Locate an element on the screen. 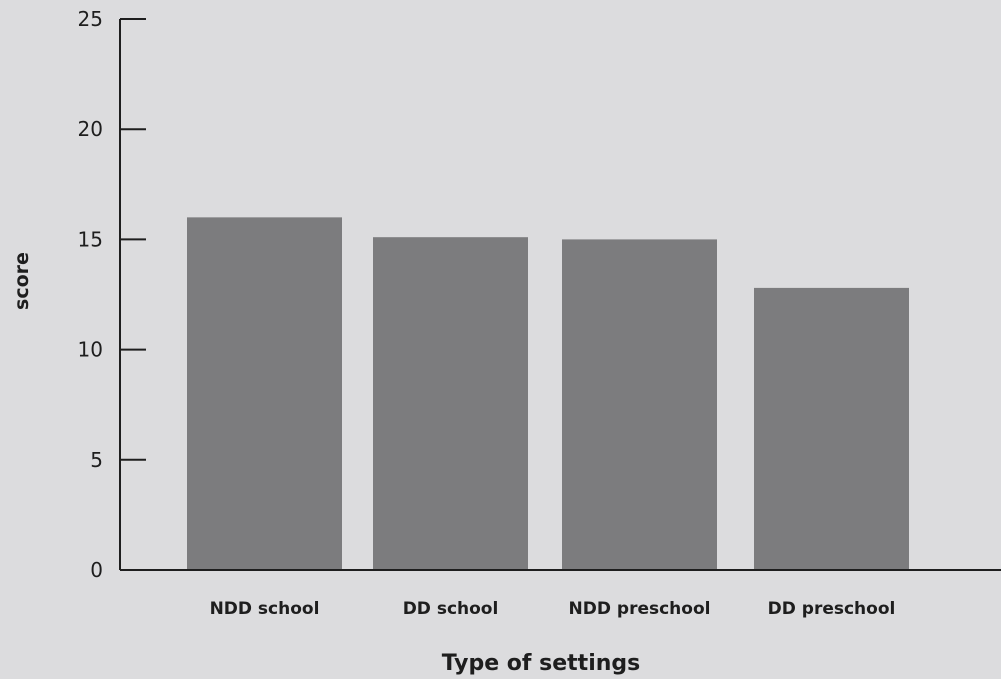 Image resolution: width=1001 pixels, height=679 pixels. y-tick-label: 0 is located at coordinates (96, 570).